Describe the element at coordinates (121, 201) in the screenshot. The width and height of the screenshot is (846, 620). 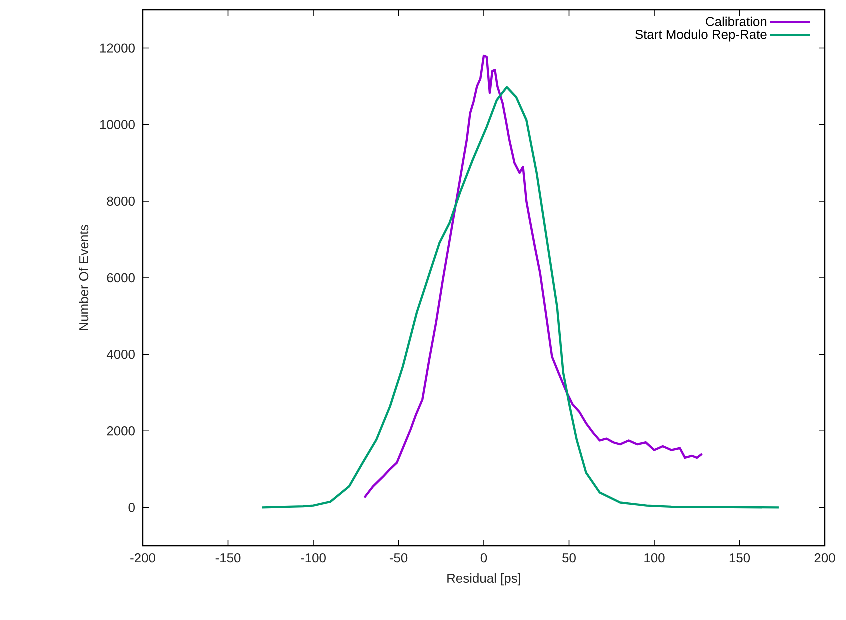
I see `y-tick-label: 8000` at that location.